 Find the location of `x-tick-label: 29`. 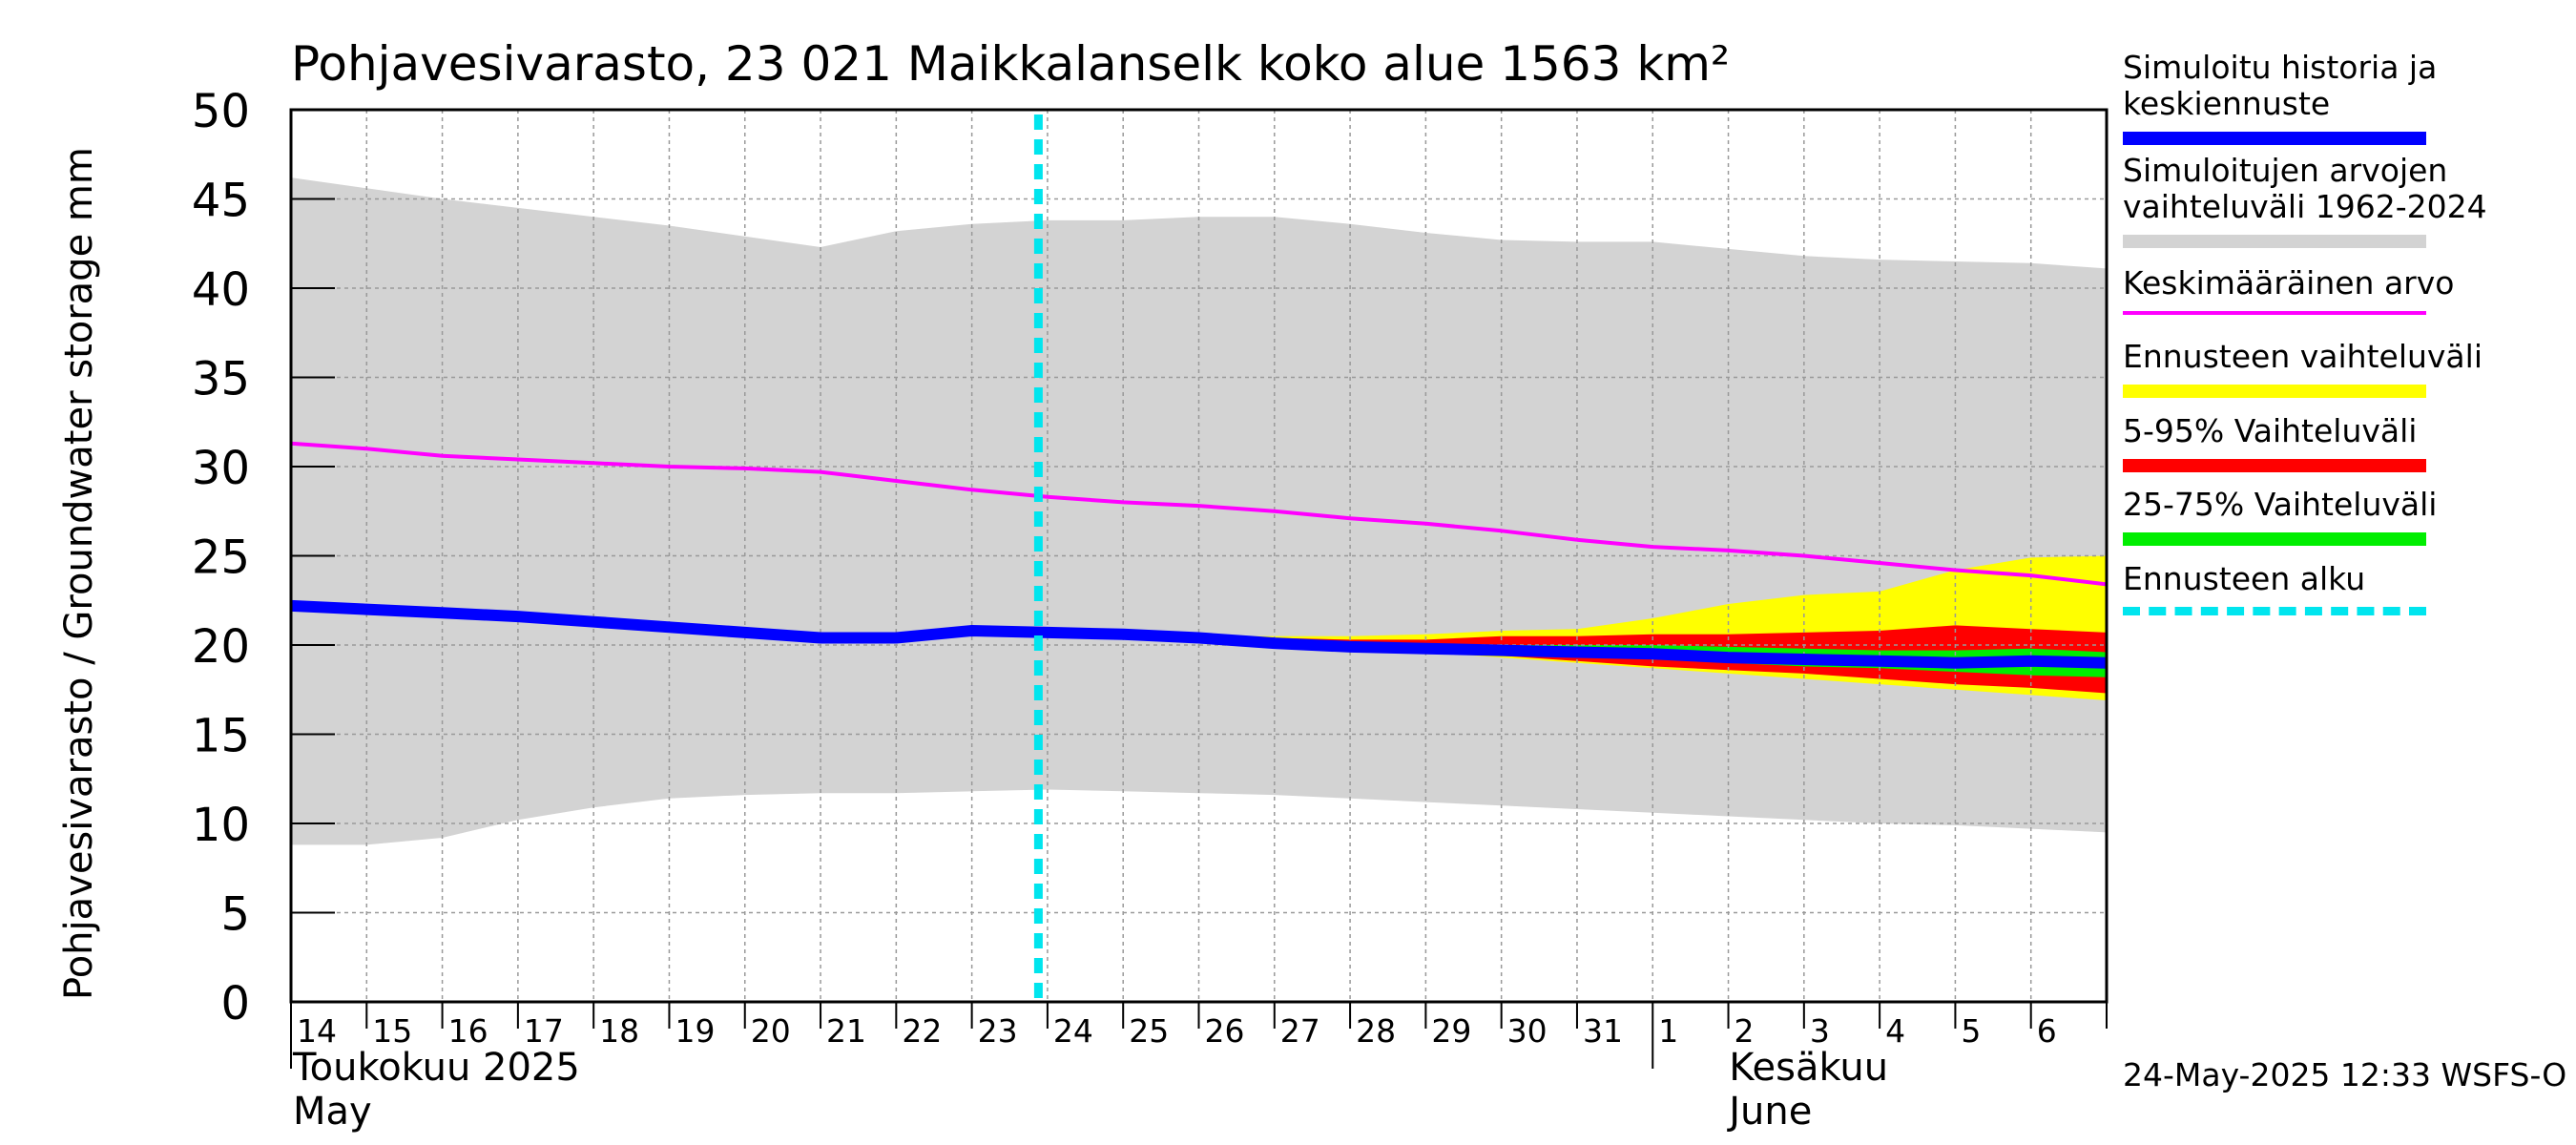

x-tick-label: 29 is located at coordinates (1451, 1031).